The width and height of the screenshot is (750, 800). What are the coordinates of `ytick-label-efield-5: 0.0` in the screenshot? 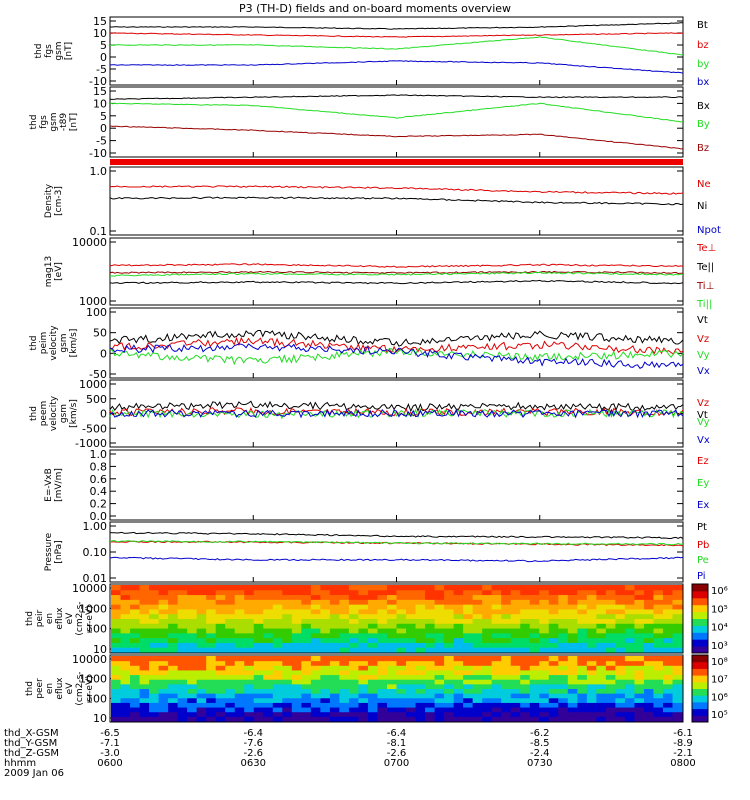 It's located at (99, 516).